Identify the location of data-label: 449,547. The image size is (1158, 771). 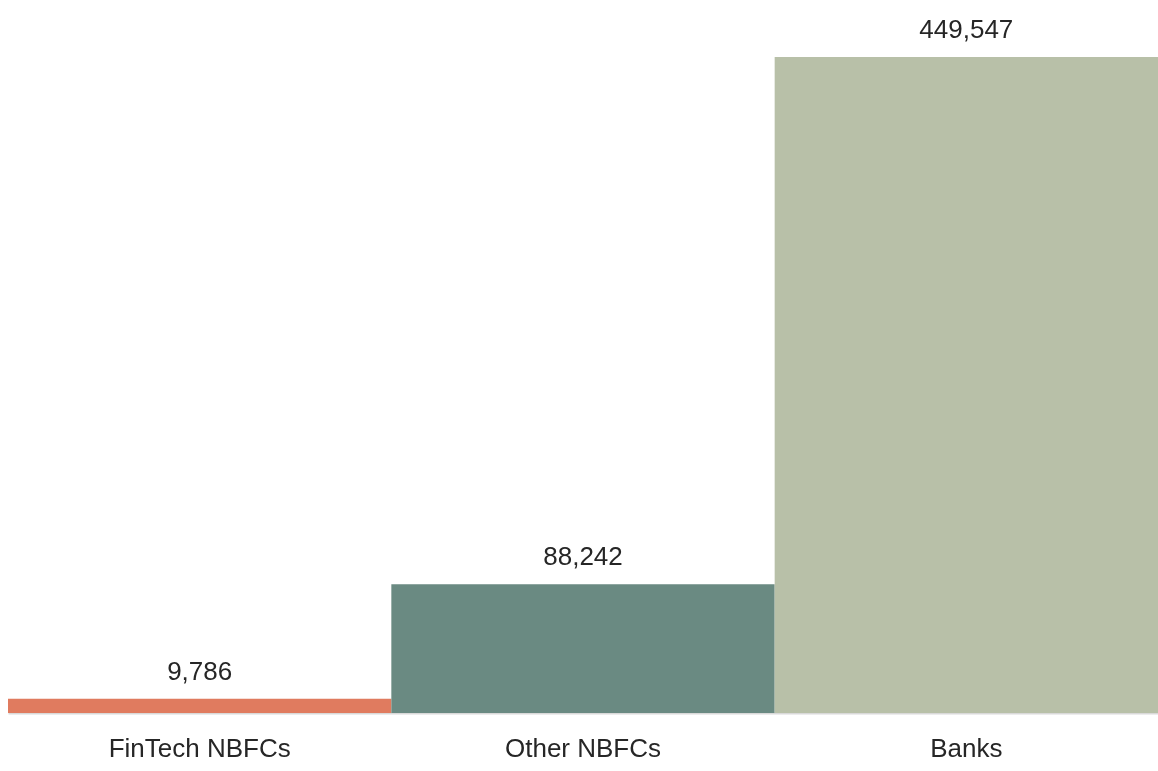
(966, 29).